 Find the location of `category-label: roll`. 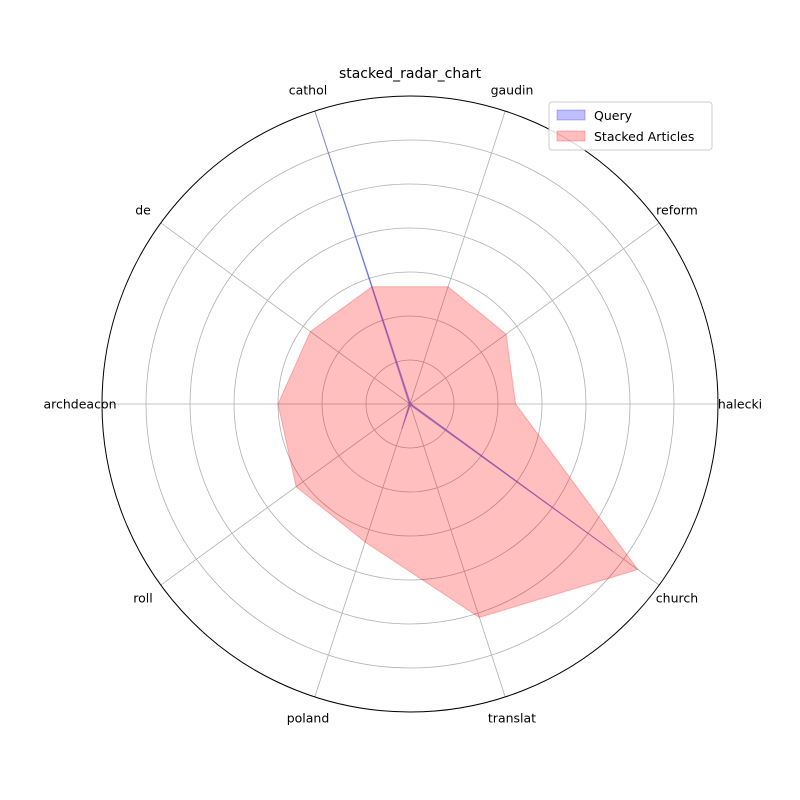

category-label: roll is located at coordinates (142, 598).